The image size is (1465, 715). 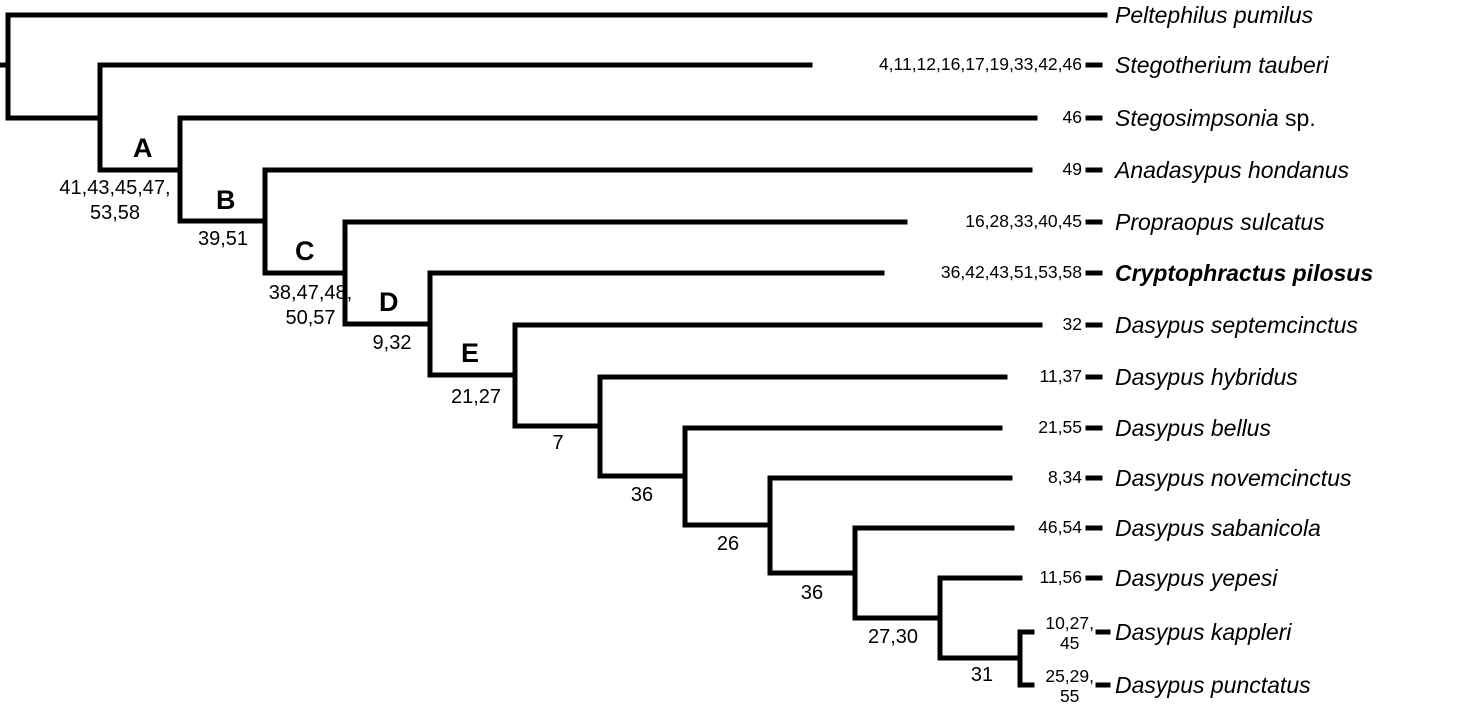 I want to click on tip-characters: 8,34, so click(x=1064, y=477).